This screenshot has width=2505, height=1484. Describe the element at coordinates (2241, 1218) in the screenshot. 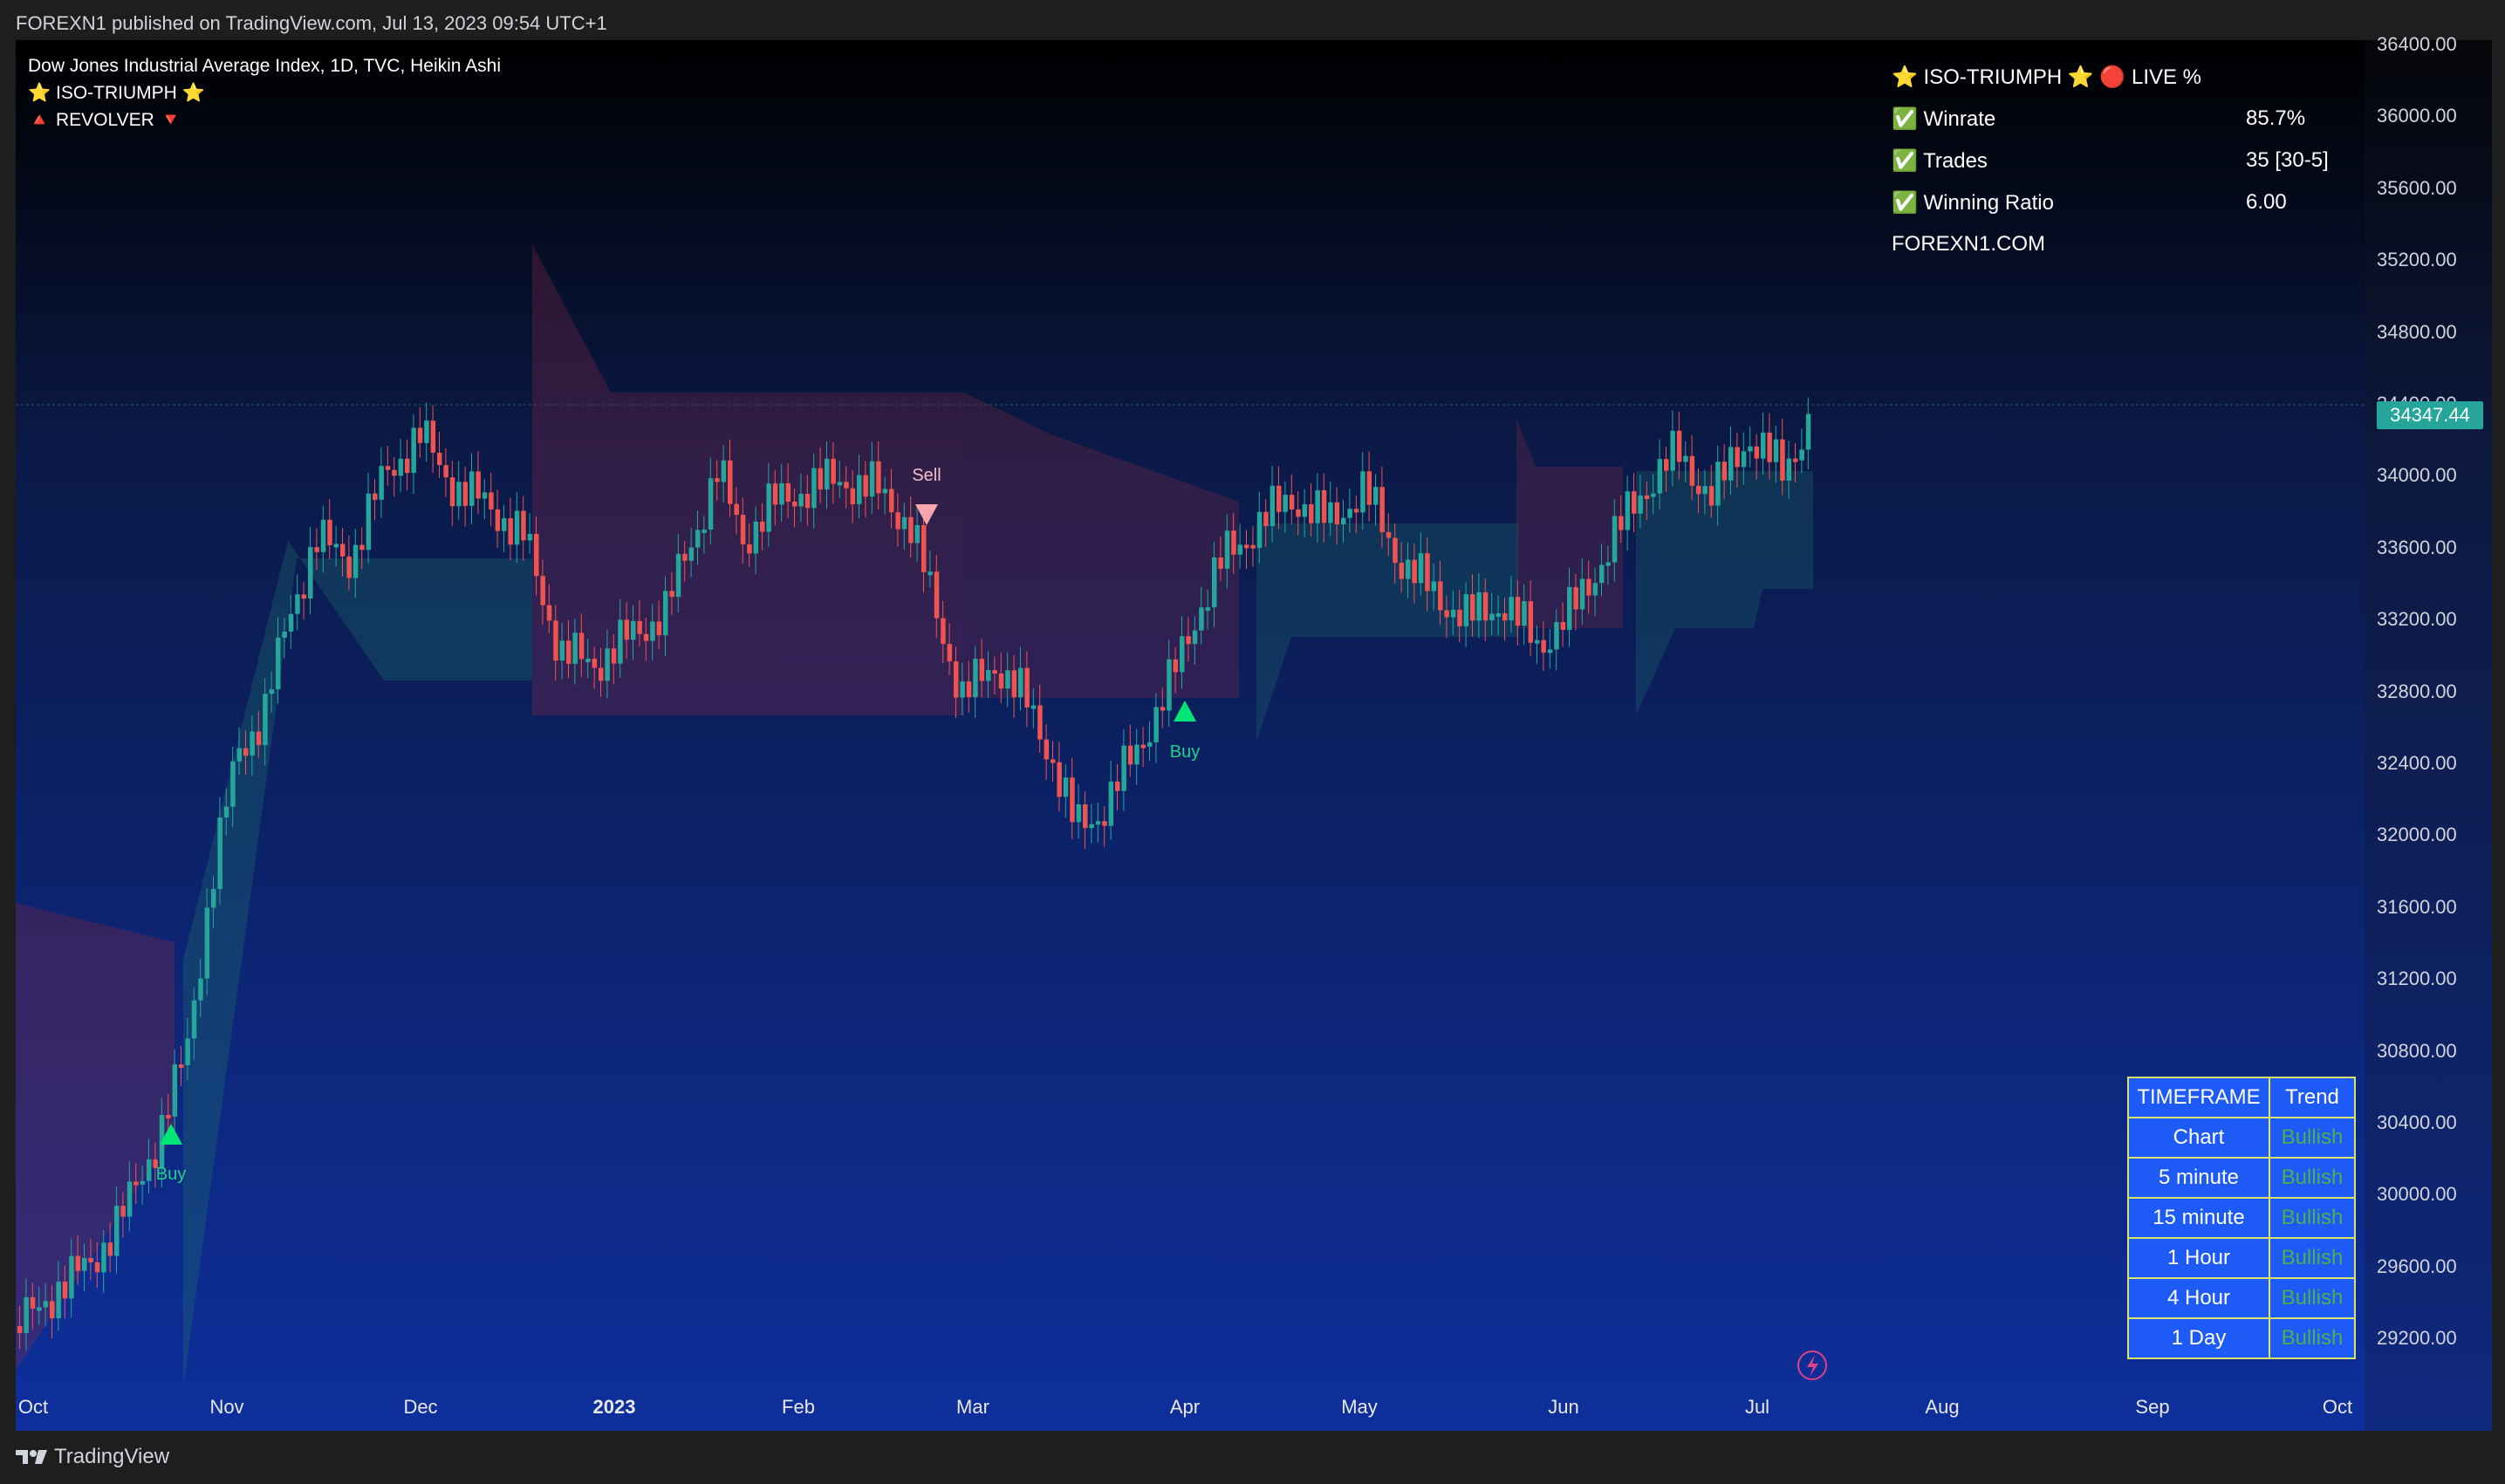

I see `trend-row: 15 minute Bullish` at that location.